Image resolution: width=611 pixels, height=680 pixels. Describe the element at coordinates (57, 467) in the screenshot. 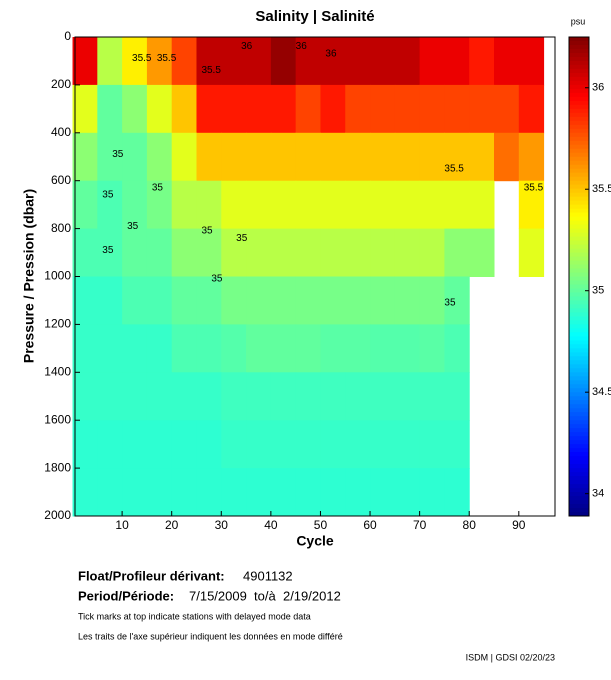

I see `y-tick-label: 1800` at that location.